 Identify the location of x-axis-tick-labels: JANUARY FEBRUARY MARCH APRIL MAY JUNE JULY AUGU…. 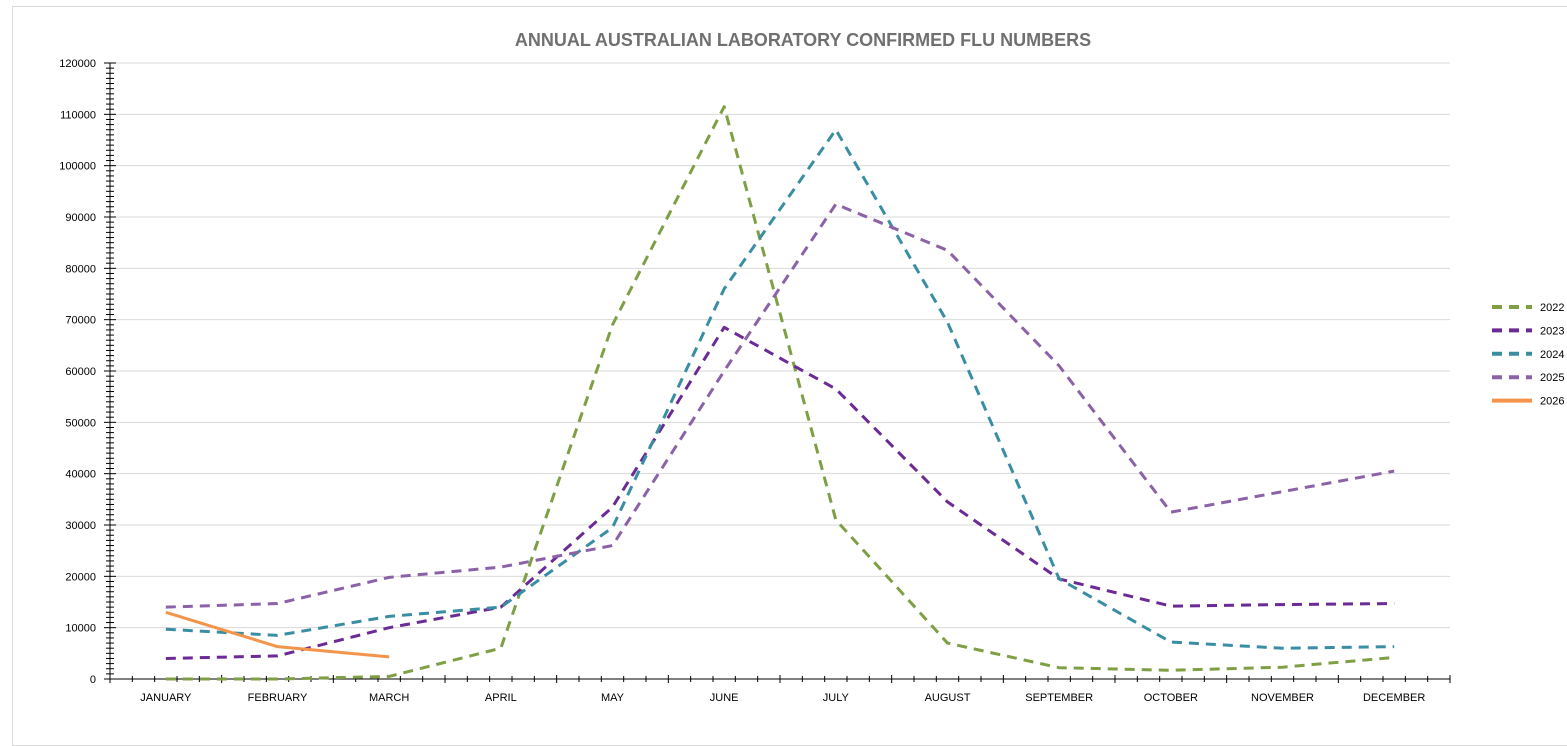
(782, 698).